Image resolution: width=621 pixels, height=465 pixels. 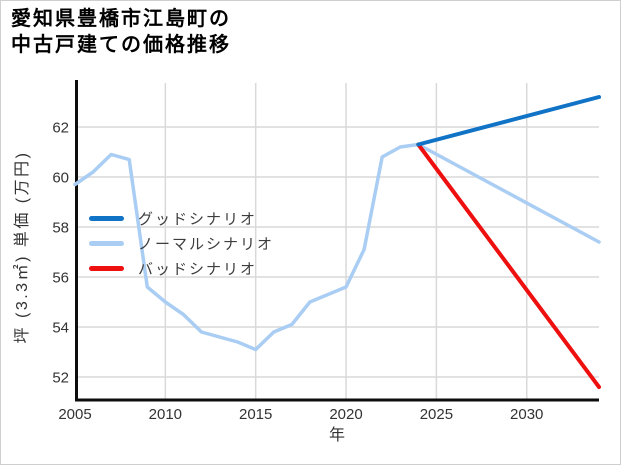 What do you see at coordinates (60, 228) in the screenshot?
I see `y-tick-label: 58` at bounding box center [60, 228].